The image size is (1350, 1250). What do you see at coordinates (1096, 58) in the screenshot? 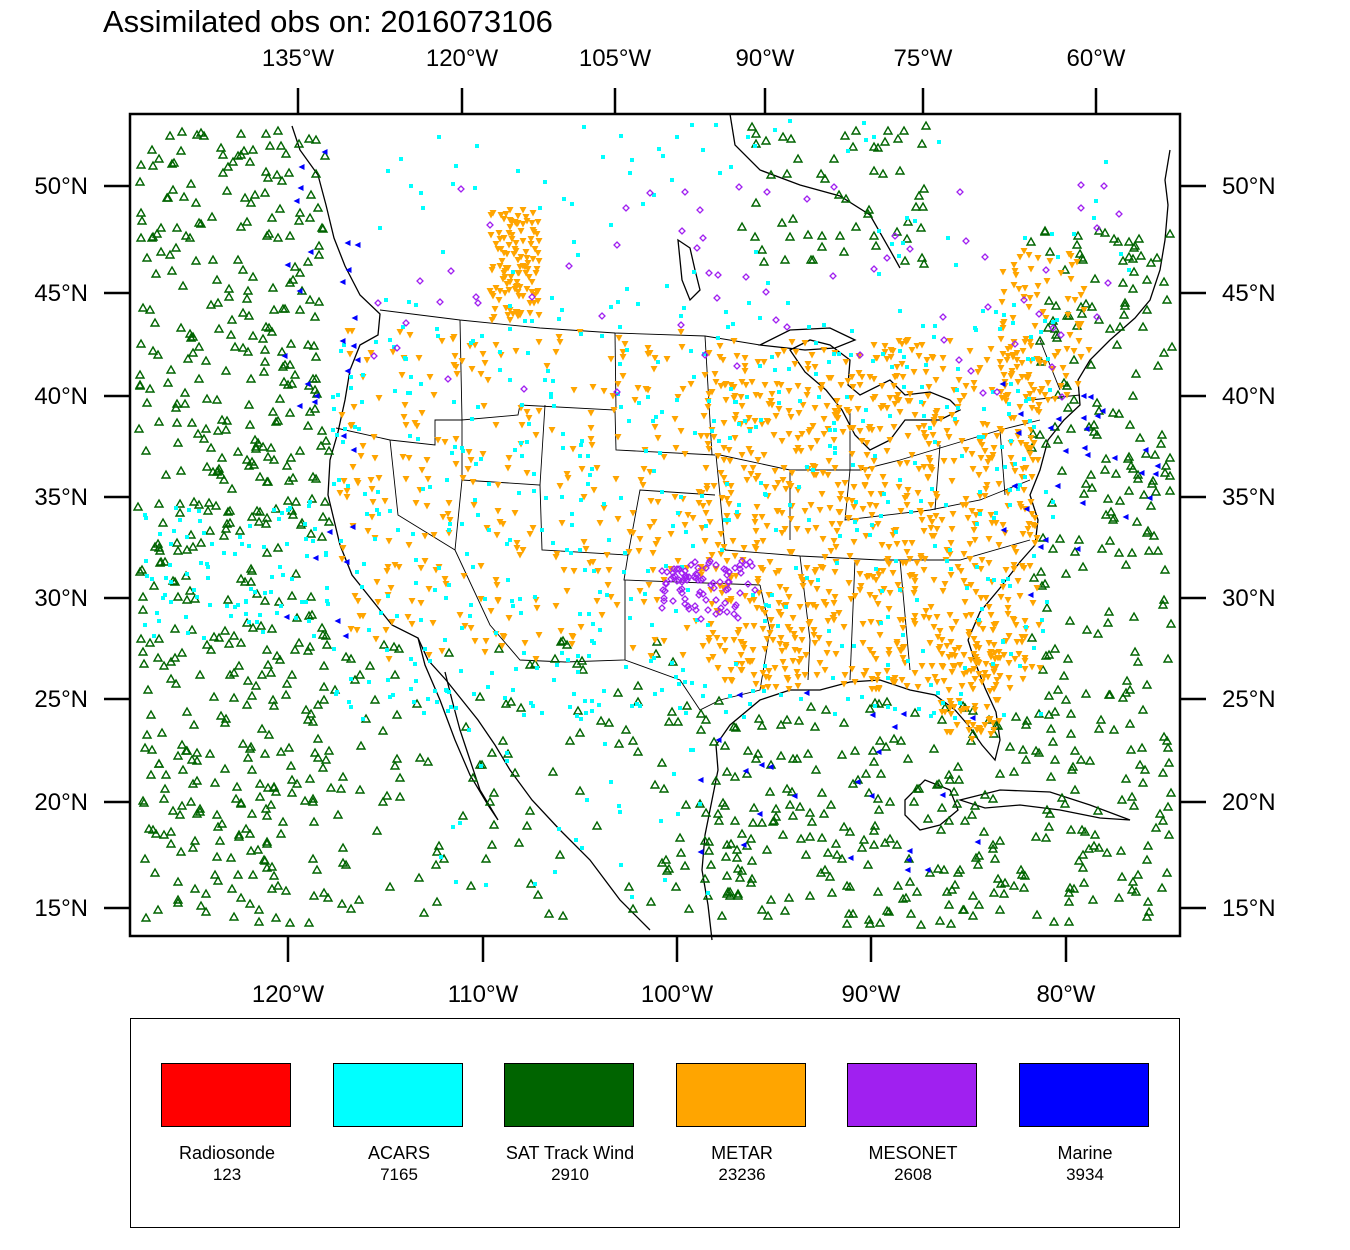
I see `top-axis-label: 60°W` at bounding box center [1096, 58].